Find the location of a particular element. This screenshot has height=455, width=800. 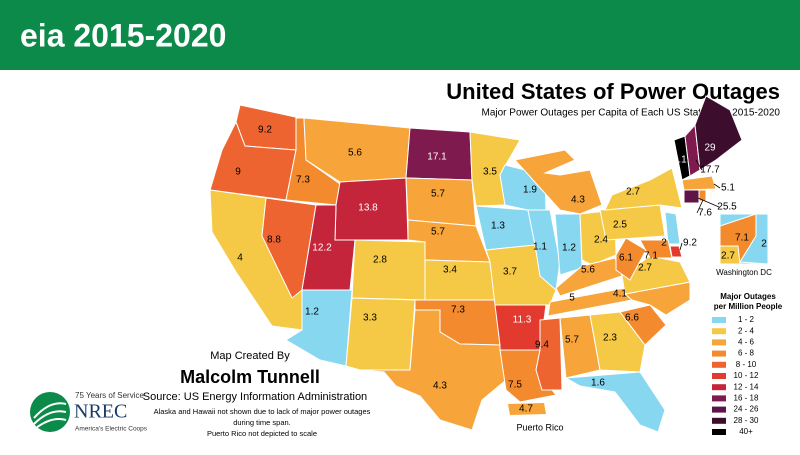

state-value: 9.4 is located at coordinates (542, 345).